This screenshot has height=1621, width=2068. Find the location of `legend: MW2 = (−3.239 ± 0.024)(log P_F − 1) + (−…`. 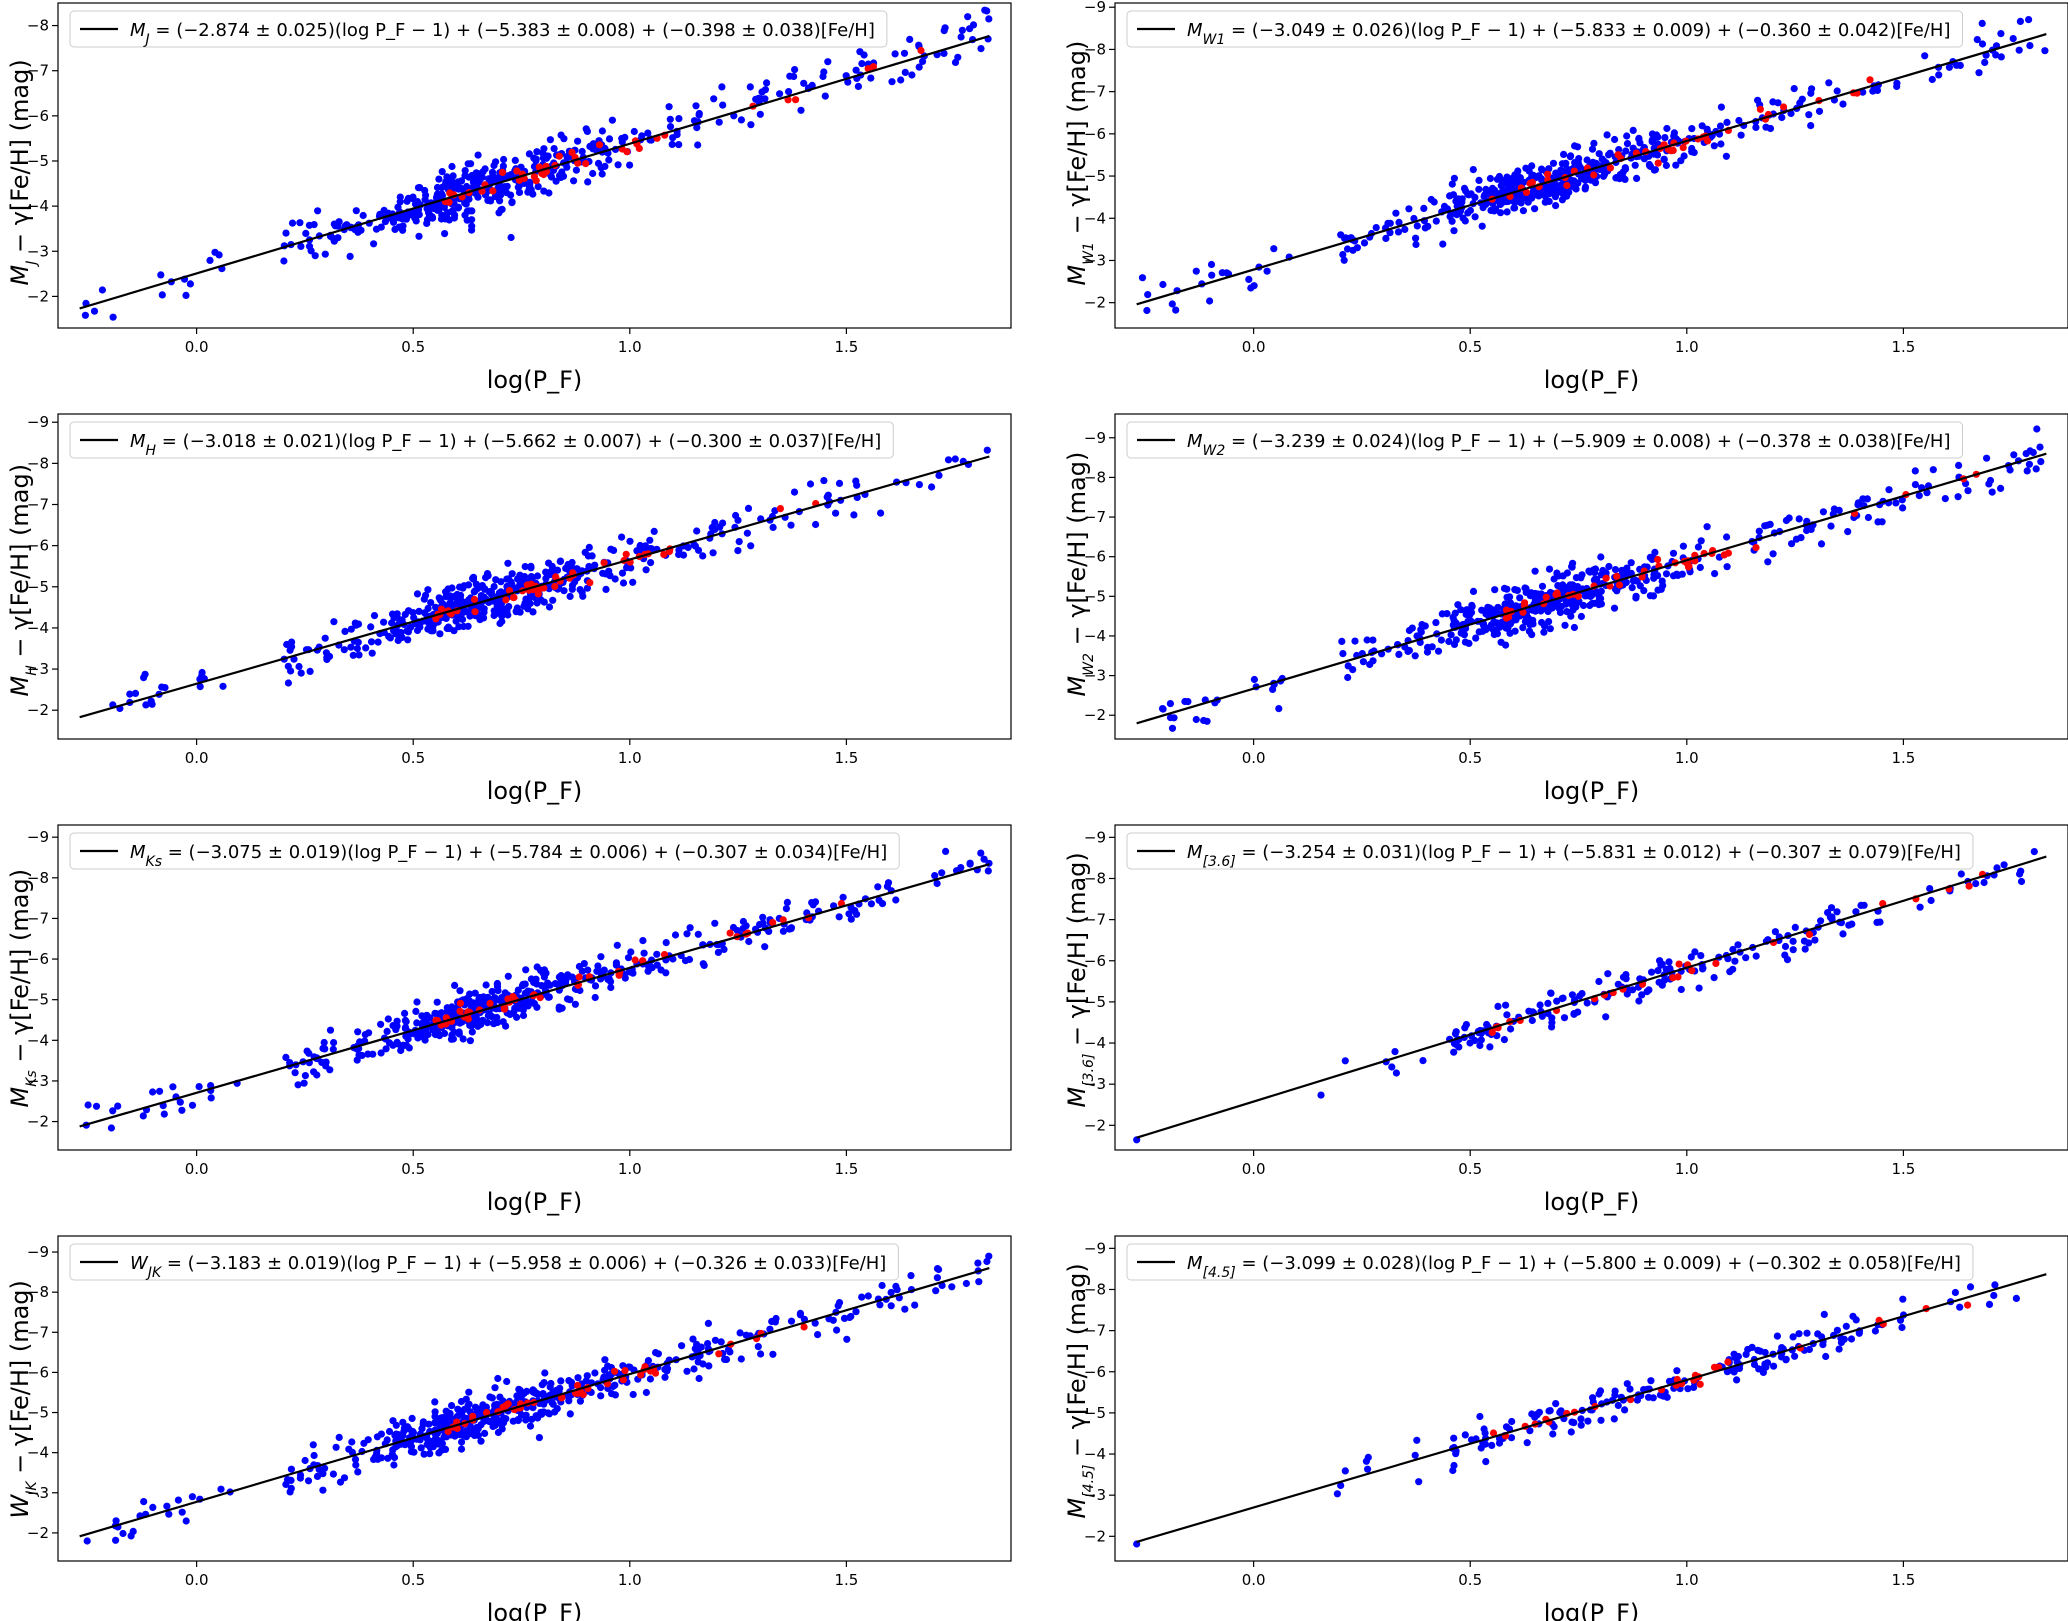

legend: MW2 = (−3.239 ± 0.024)(log P_F − 1) + (−… is located at coordinates (1544, 440).